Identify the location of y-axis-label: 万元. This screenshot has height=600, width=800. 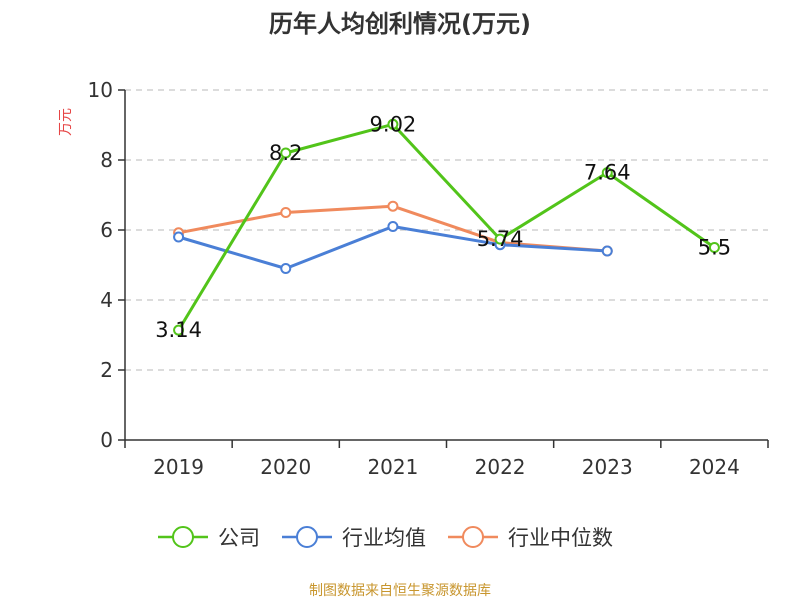
(66, 122).